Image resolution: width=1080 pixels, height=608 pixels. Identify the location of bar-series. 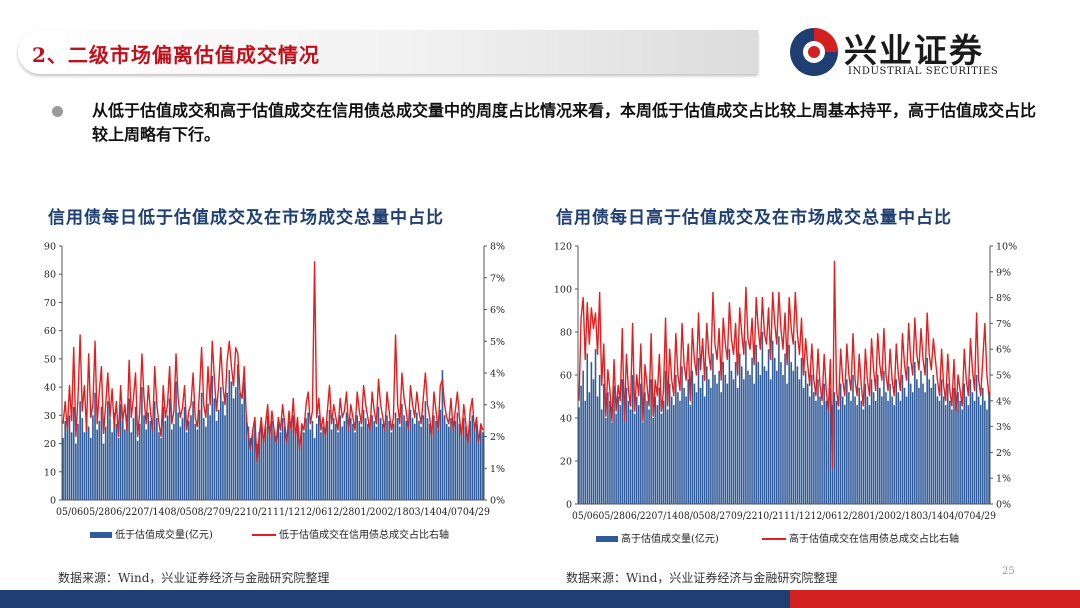
(273, 432).